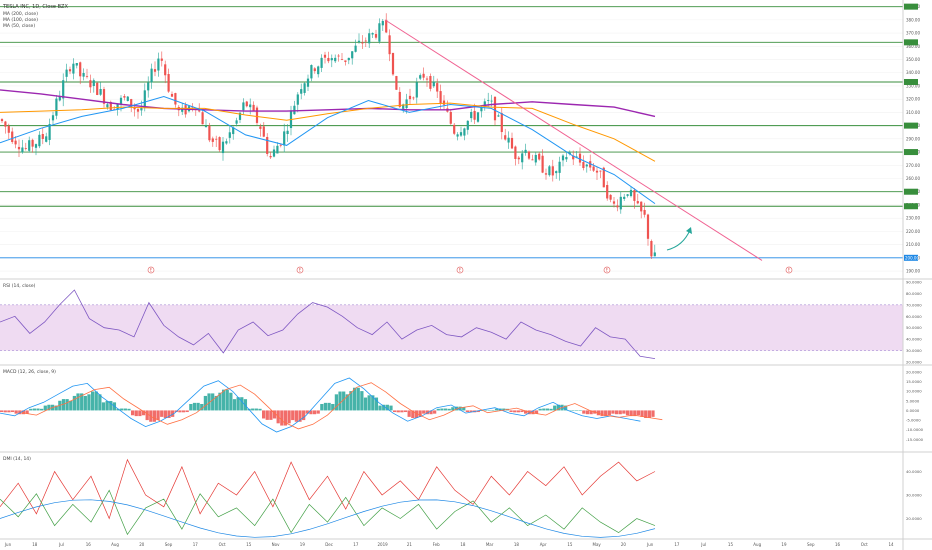 This screenshot has height=550, width=932. Describe the element at coordinates (460, 270) in the screenshot. I see `event-marker` at that location.